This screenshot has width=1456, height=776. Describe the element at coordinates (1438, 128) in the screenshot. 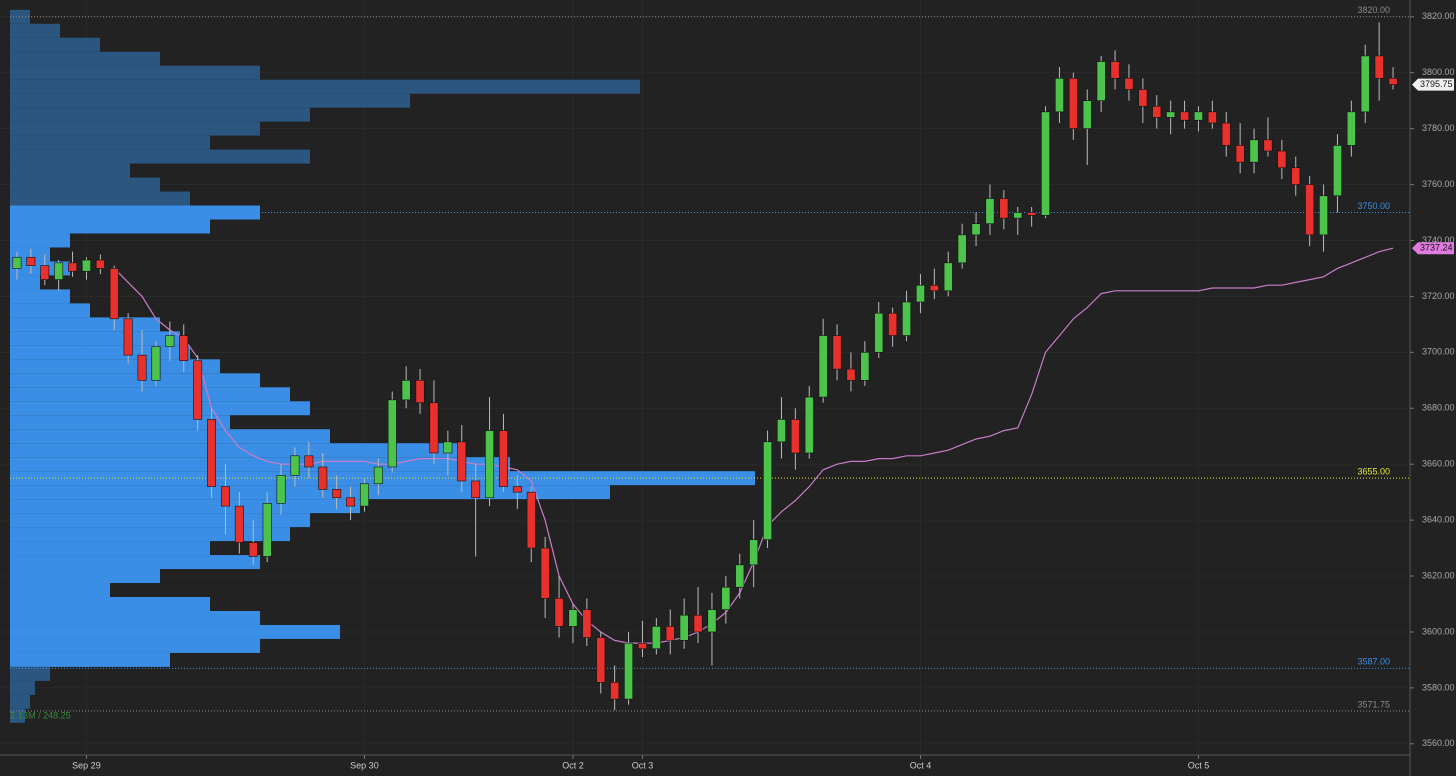

I see `y-tick-label: 3780.00` at that location.